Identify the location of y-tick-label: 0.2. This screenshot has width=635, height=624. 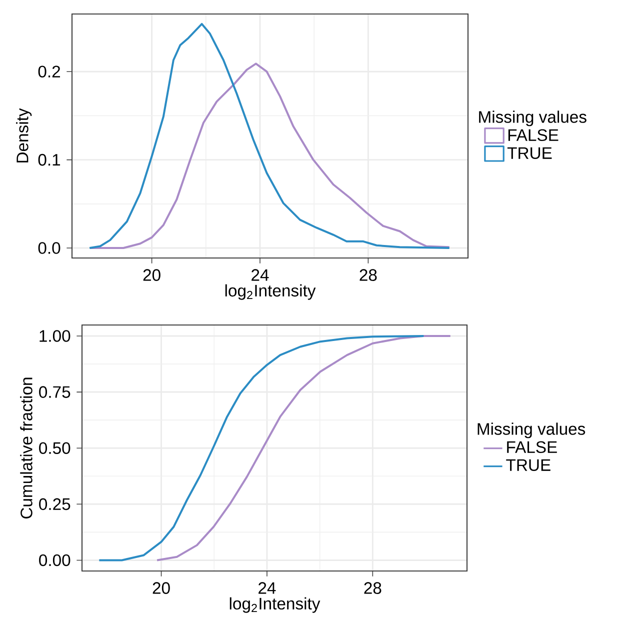
(49, 72).